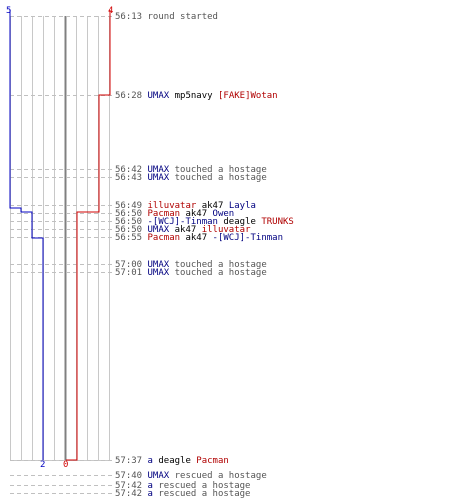 Image resolution: width=450 pixels, height=500 pixels. What do you see at coordinates (129, 170) in the screenshot?
I see `event-time: 56:42` at bounding box center [129, 170].